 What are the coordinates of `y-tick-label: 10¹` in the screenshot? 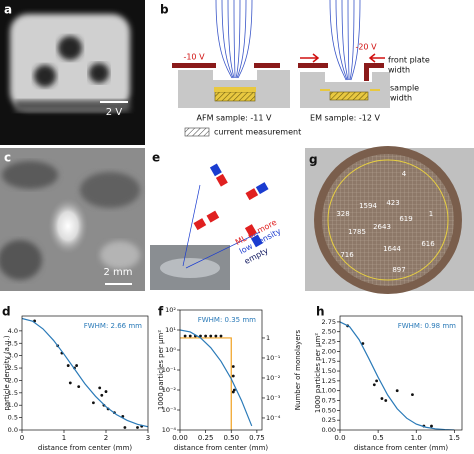 It's located at (170, 330).